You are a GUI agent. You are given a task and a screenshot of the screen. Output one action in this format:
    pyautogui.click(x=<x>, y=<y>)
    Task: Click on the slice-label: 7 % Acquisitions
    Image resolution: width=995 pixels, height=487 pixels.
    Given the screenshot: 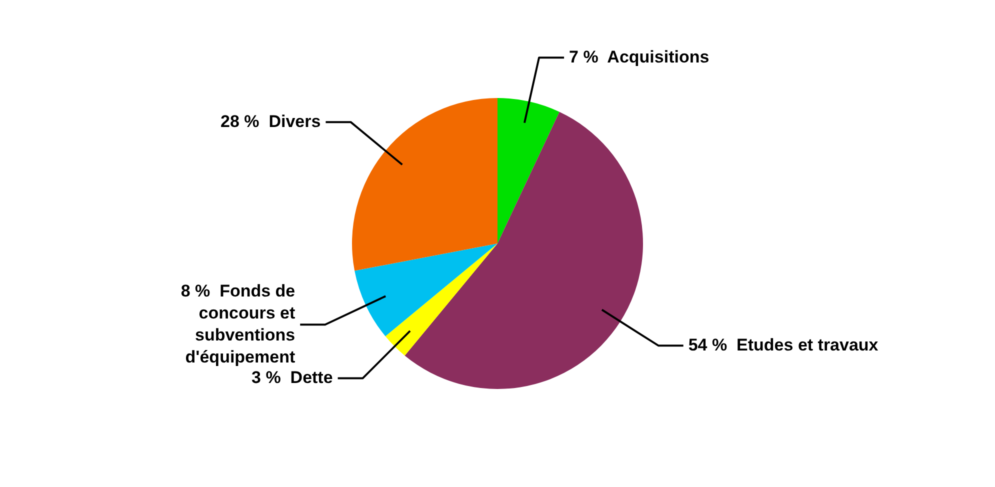 What is the action you would take?
    pyautogui.click(x=639, y=56)
    